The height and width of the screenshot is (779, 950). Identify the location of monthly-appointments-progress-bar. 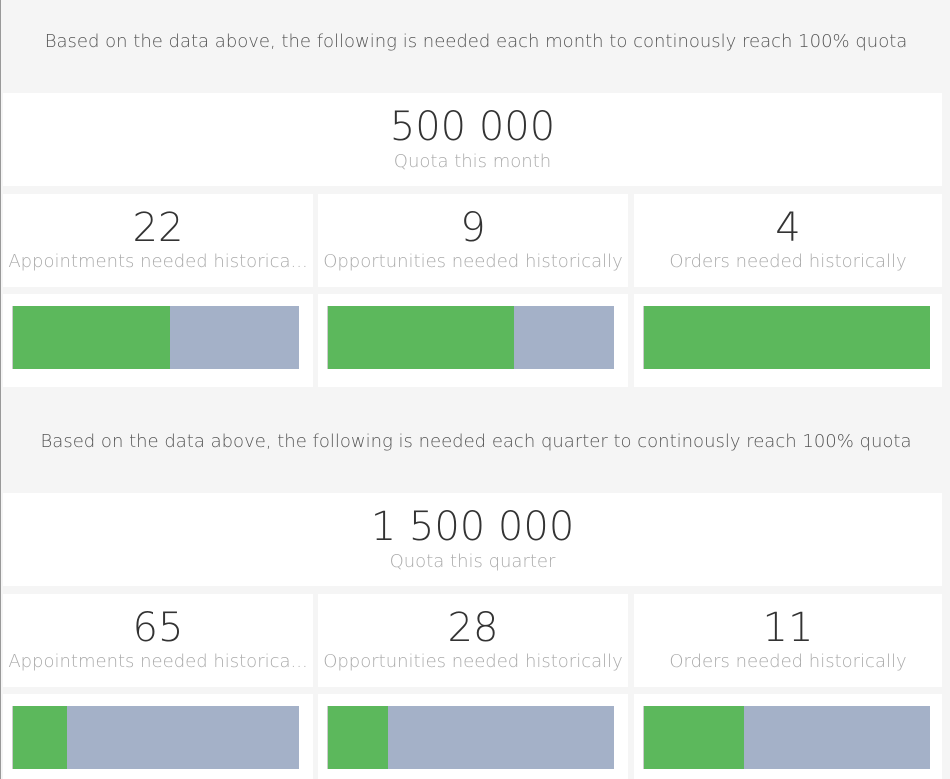
(155, 337).